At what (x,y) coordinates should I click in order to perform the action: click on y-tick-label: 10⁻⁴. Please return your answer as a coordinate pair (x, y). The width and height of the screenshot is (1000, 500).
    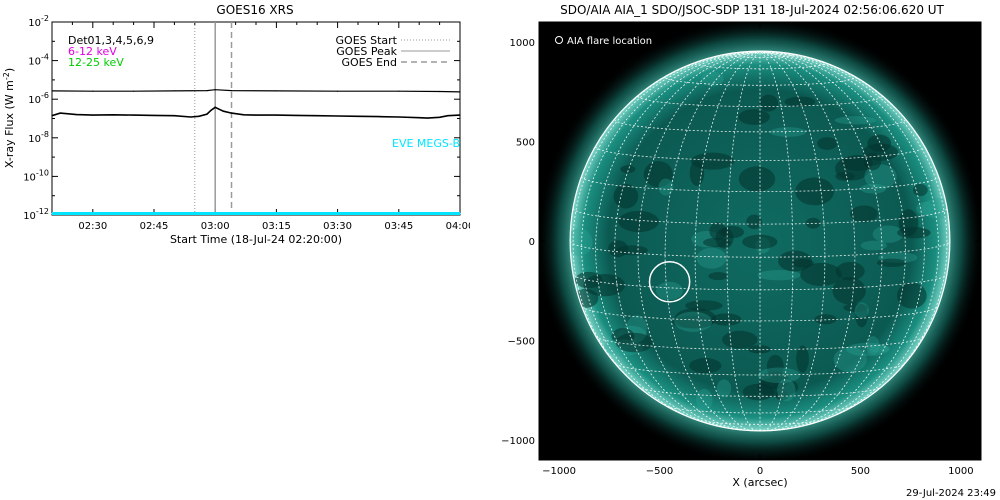
    Looking at the image, I should click on (38, 60).